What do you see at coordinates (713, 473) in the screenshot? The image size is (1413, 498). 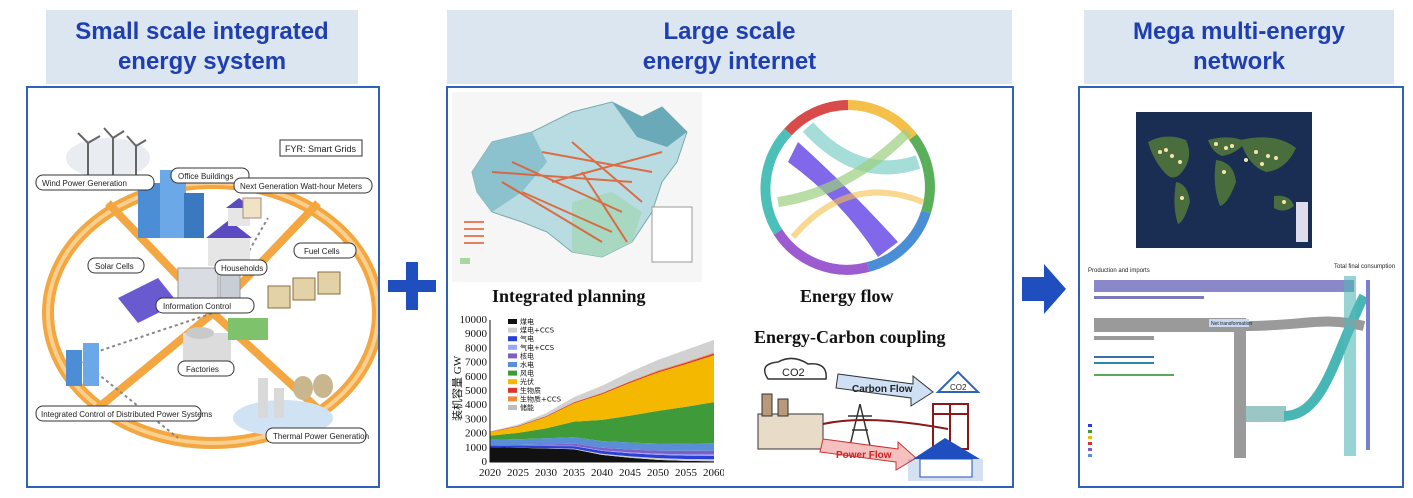 I see `x-tick-label: 2060` at bounding box center [713, 473].